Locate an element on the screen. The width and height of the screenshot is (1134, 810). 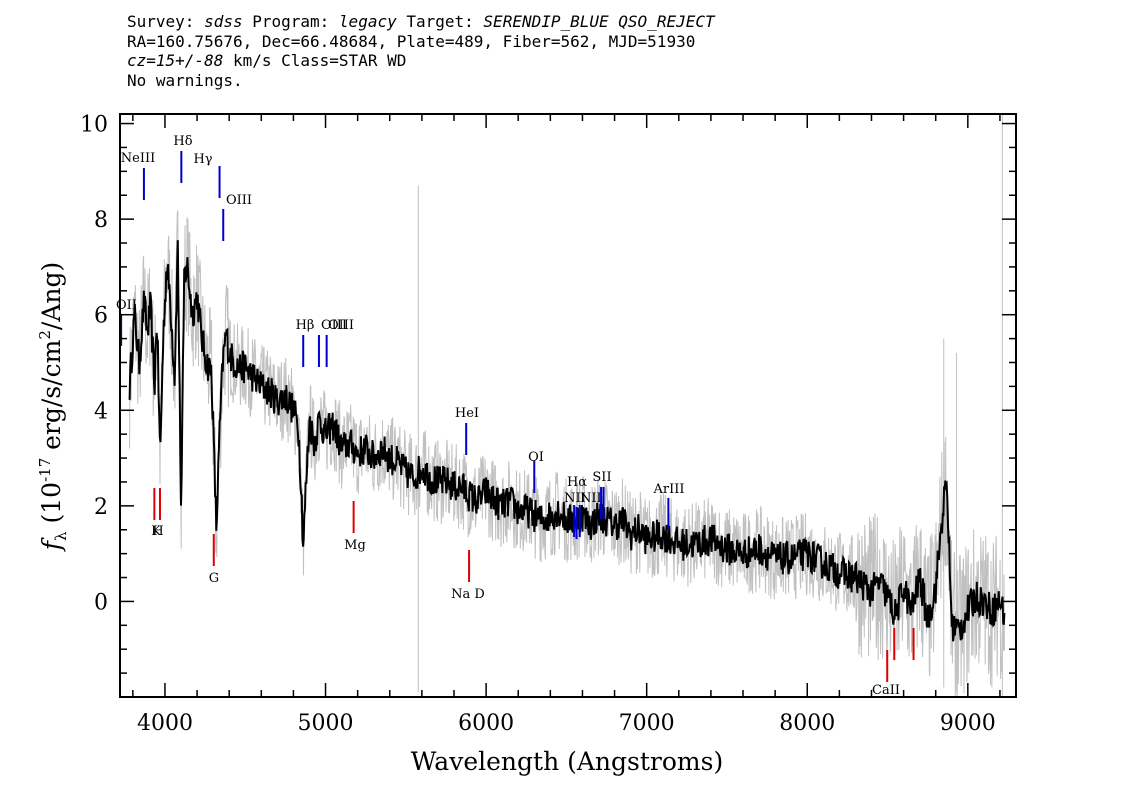
survey-label: Survey: is located at coordinates (166, 21).